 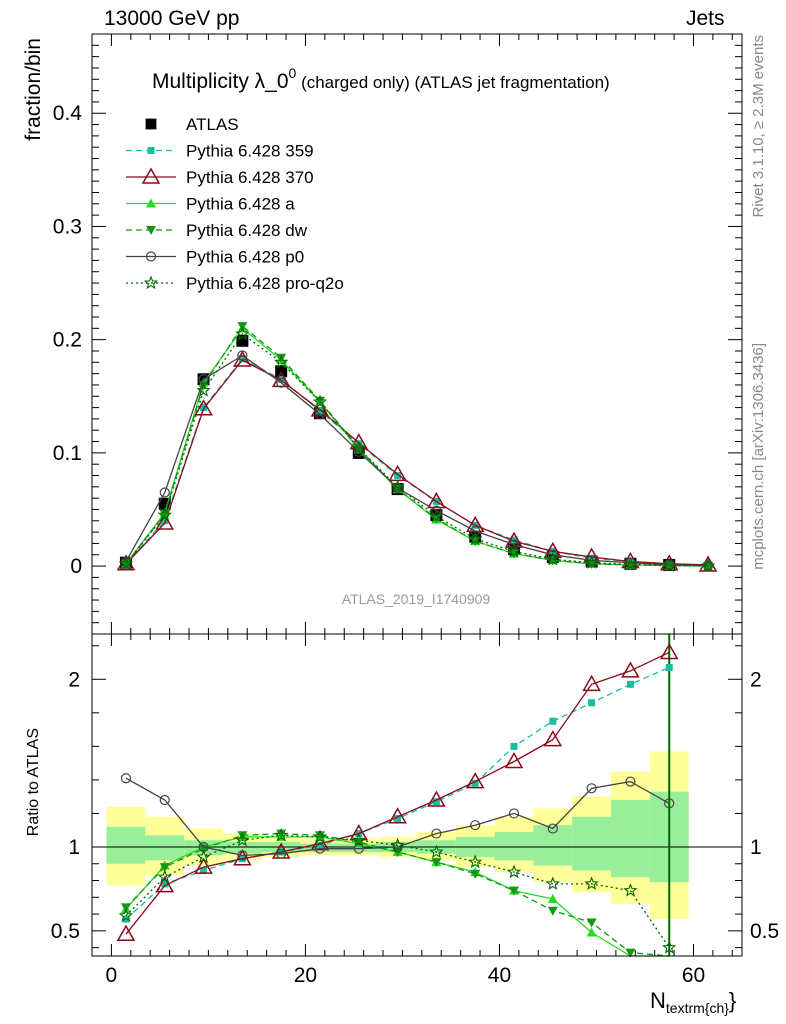 What do you see at coordinates (151, 230) in the screenshot?
I see `legend-marker-pdw` at bounding box center [151, 230].